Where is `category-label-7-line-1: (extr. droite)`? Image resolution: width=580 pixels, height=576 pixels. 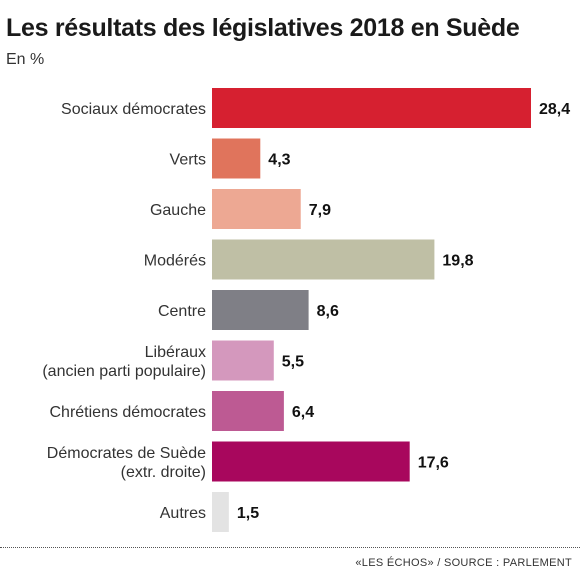 category-label-7-line-1: (extr. droite) is located at coordinates (163, 472).